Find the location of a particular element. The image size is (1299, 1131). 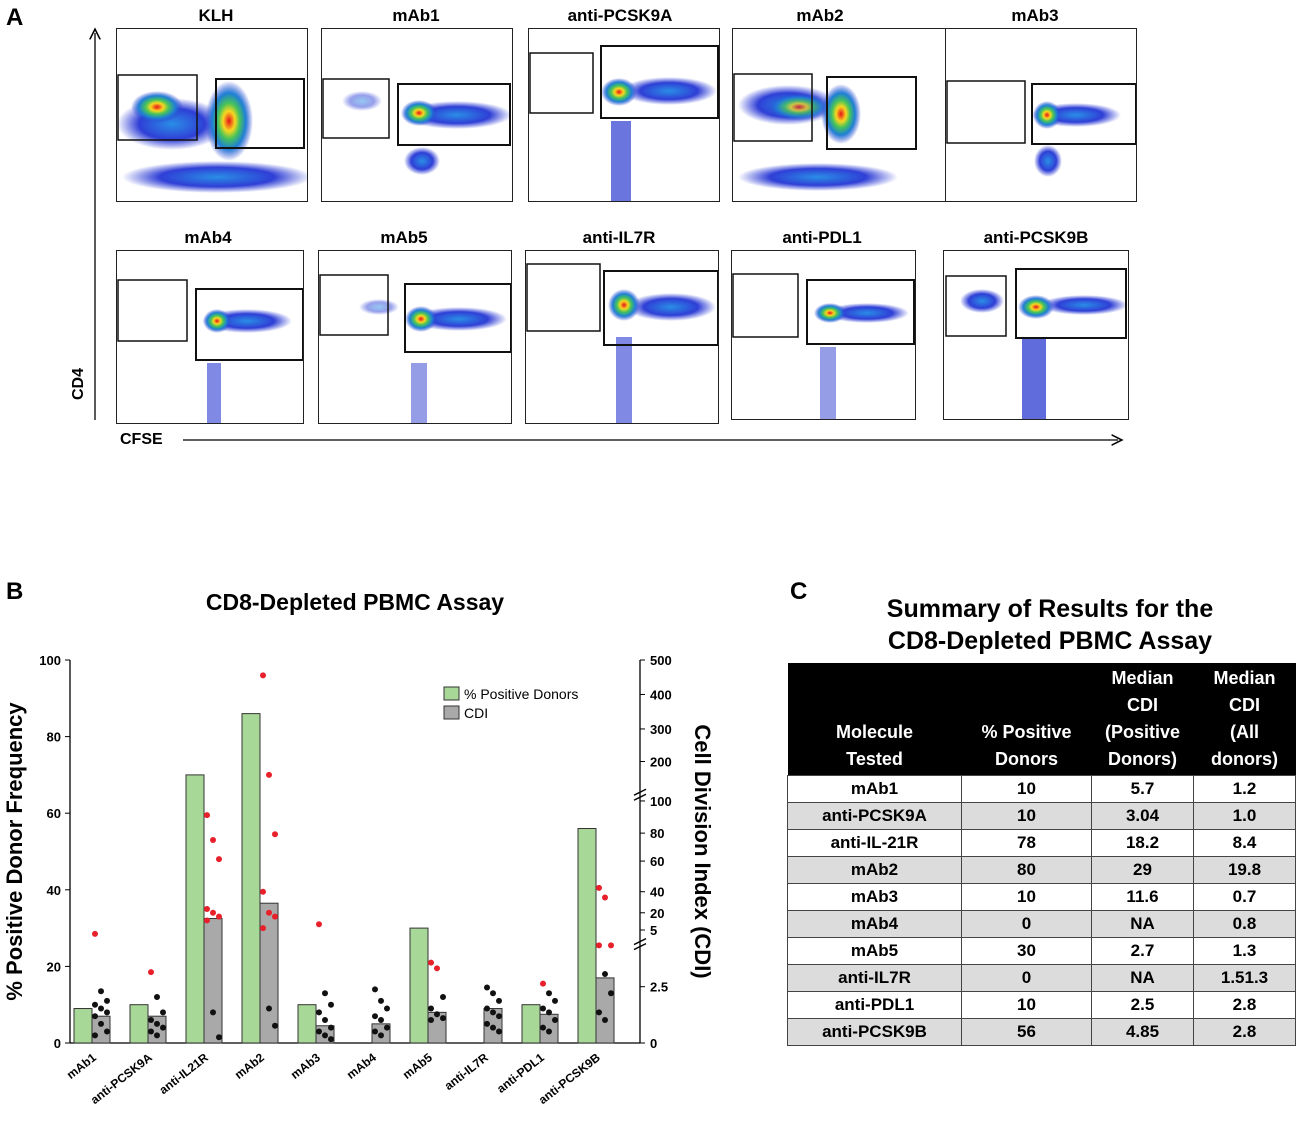

flow-title-anti-pcsk9a: anti-PCSK9A is located at coordinates (620, 15).